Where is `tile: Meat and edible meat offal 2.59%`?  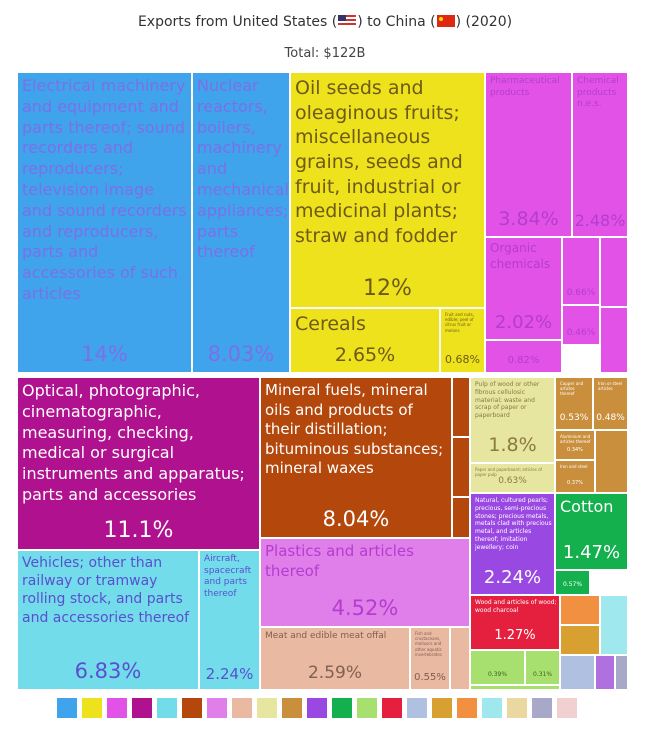
tile: Meat and edible meat offal 2.59% is located at coordinates (335, 658).